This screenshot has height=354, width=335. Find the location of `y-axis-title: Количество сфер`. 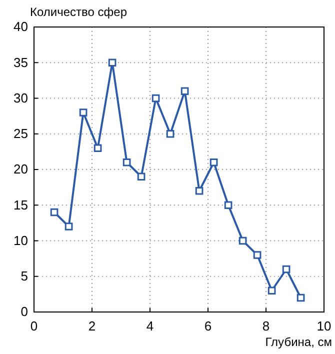

y-axis-title: Количество сфер is located at coordinates (79, 12).